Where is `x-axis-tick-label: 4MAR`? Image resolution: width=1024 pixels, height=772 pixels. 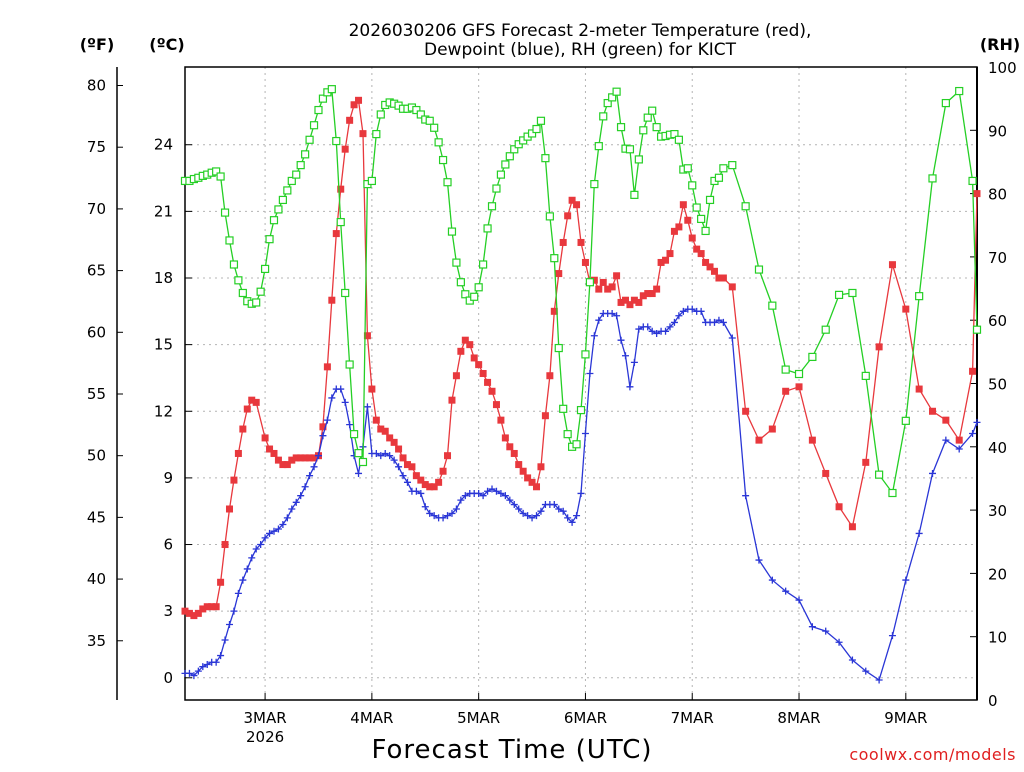 x-axis-tick-label: 4MAR is located at coordinates (371, 718).